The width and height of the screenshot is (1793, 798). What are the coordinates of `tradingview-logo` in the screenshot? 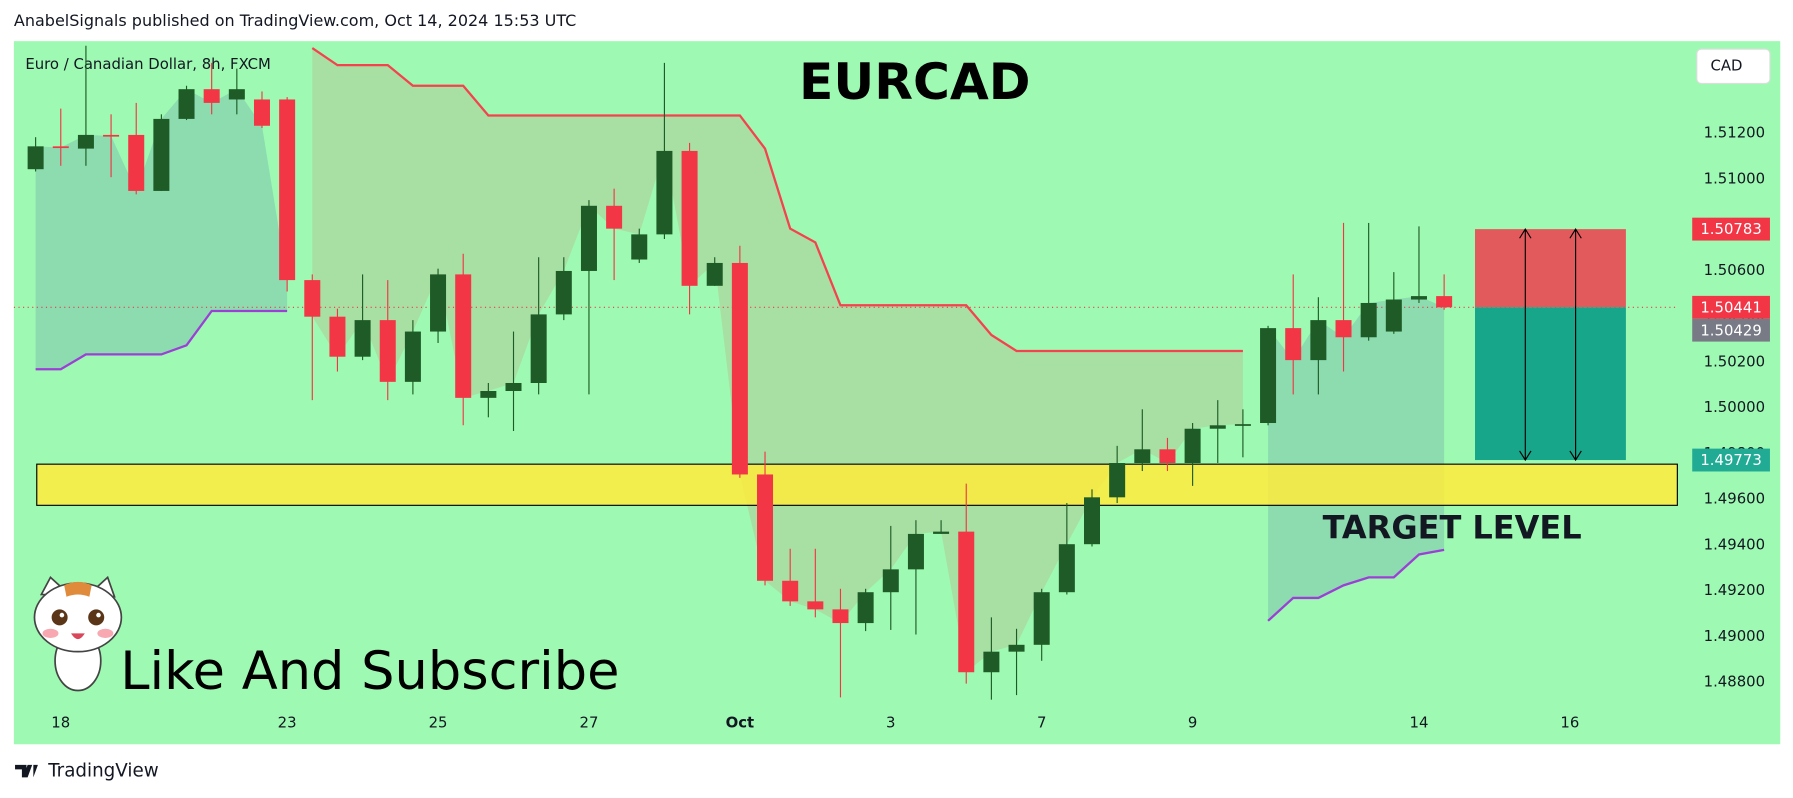 It's located at (26, 771).